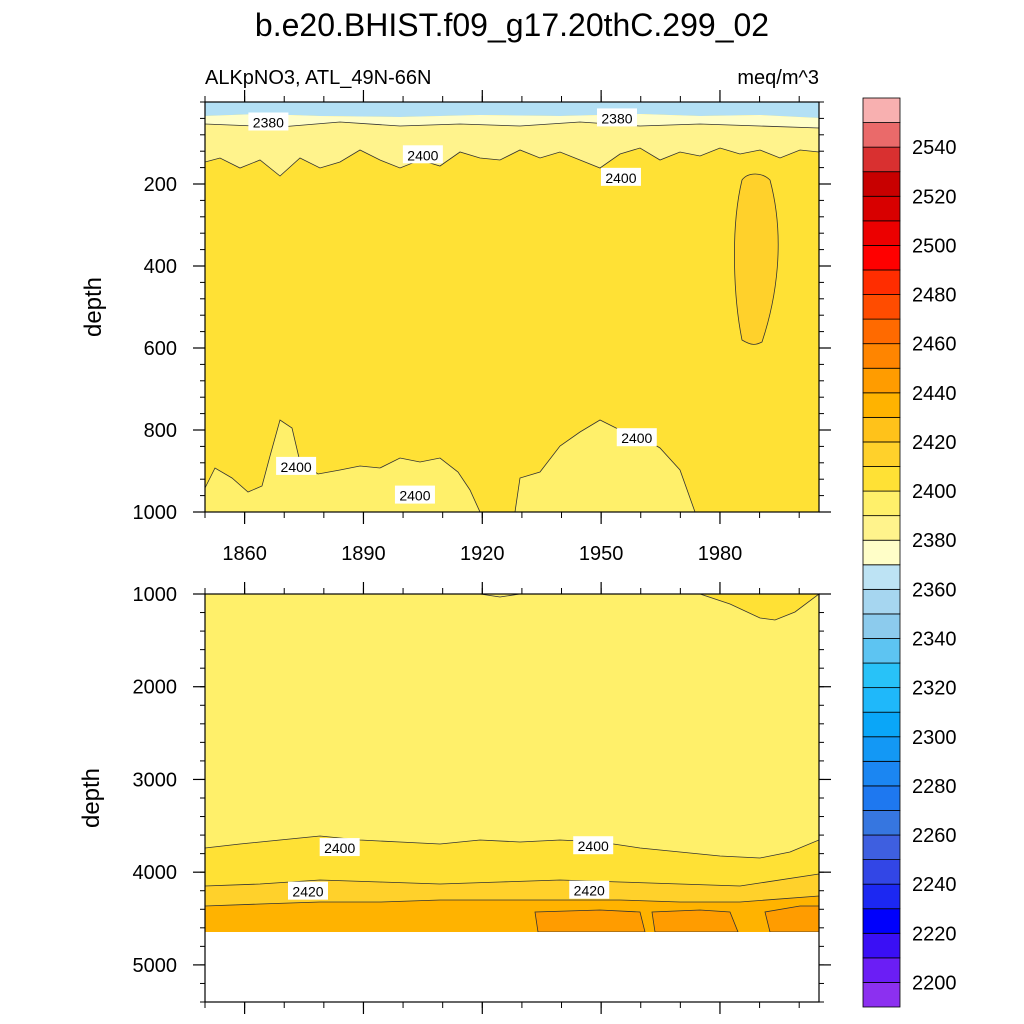  Describe the element at coordinates (512, 110) in the screenshot. I see `upper-surface-layer` at that location.